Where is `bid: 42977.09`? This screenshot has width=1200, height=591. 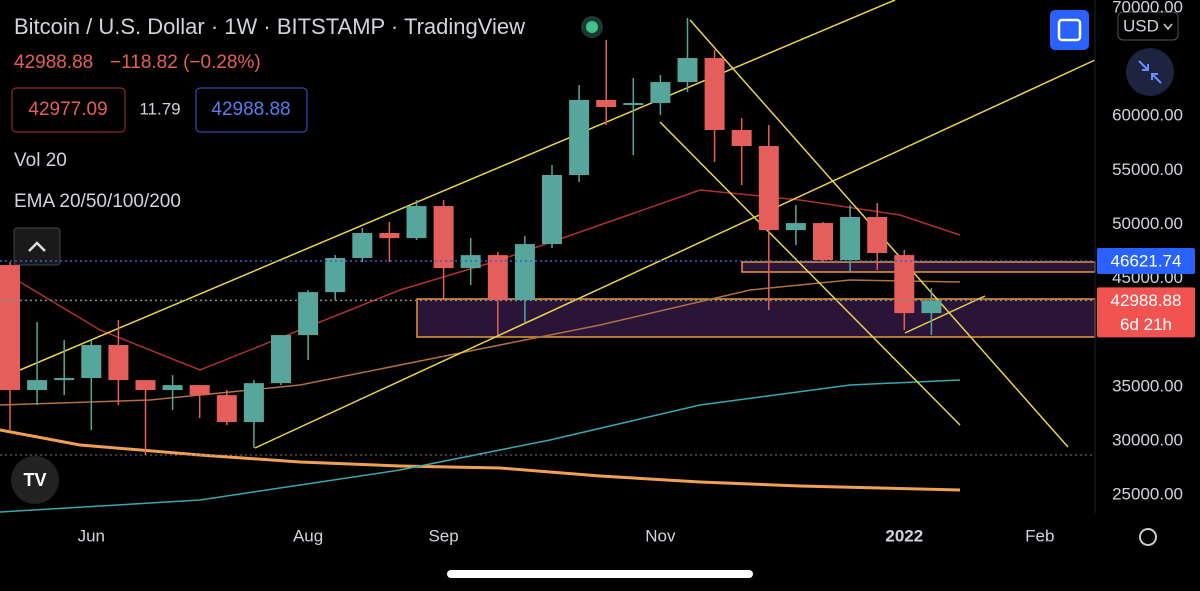
bid: 42977.09 is located at coordinates (67, 109).